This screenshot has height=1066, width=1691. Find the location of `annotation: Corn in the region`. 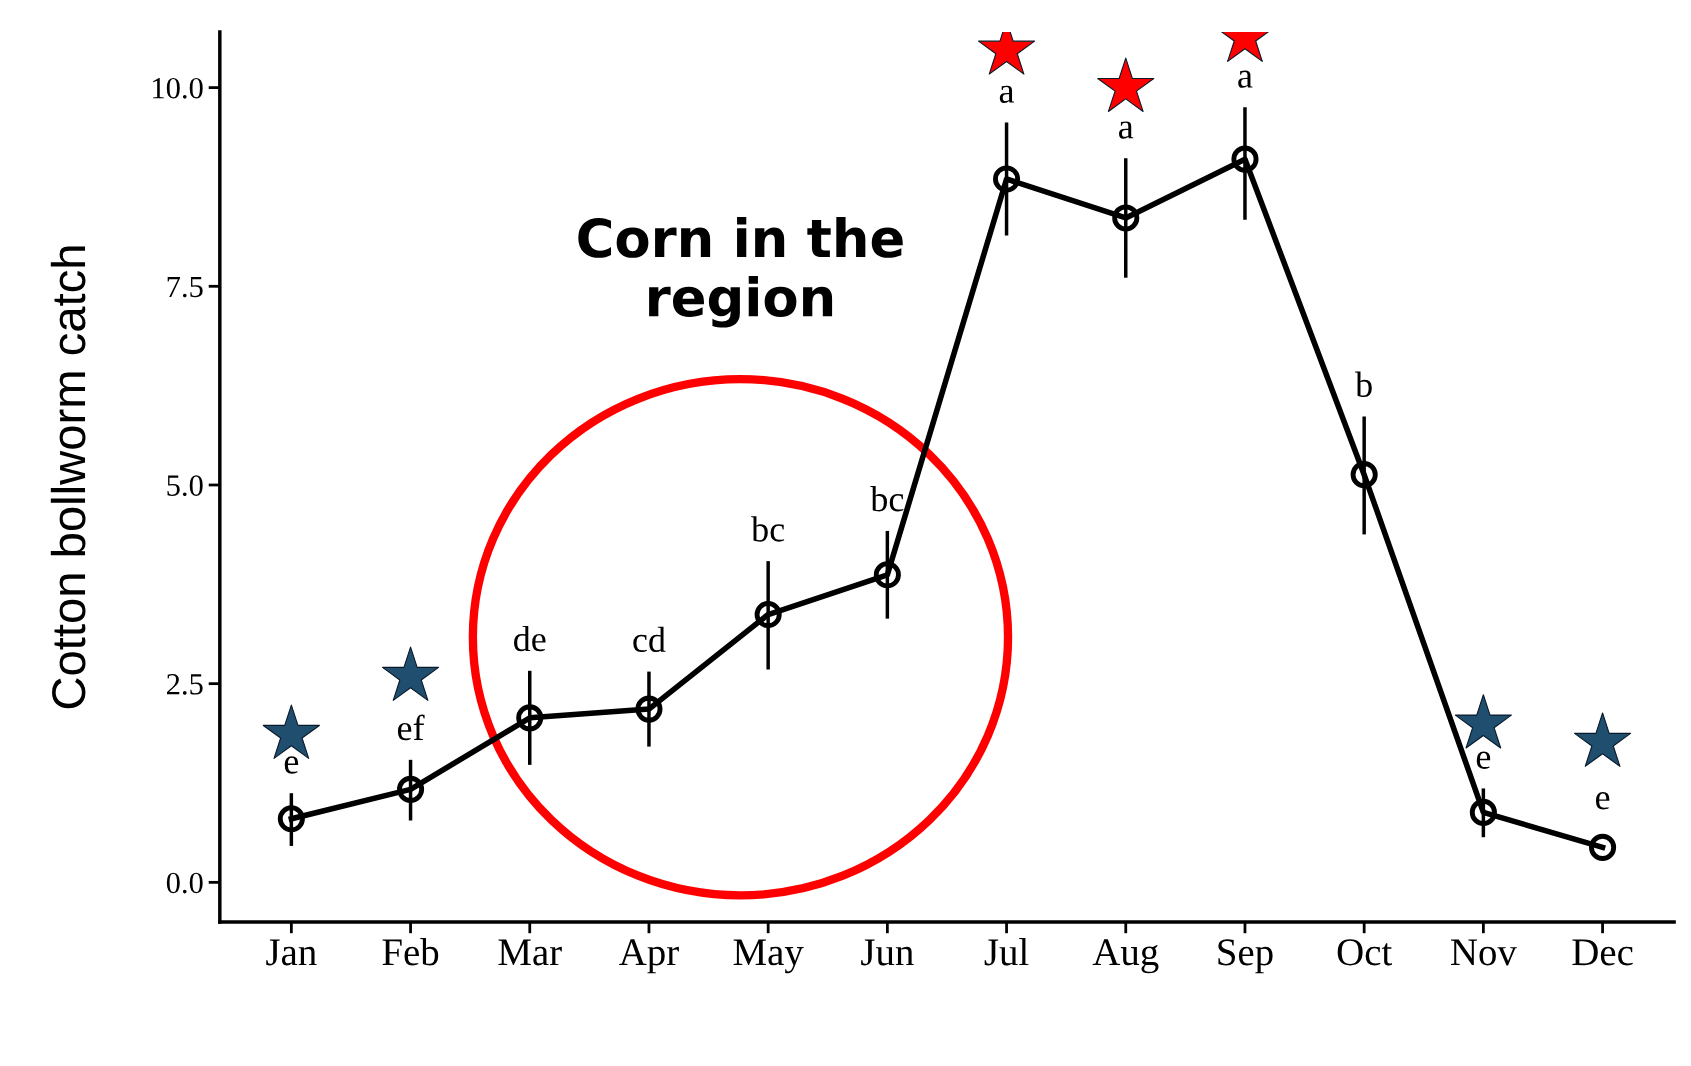

annotation: Corn in the region is located at coordinates (740, 272).